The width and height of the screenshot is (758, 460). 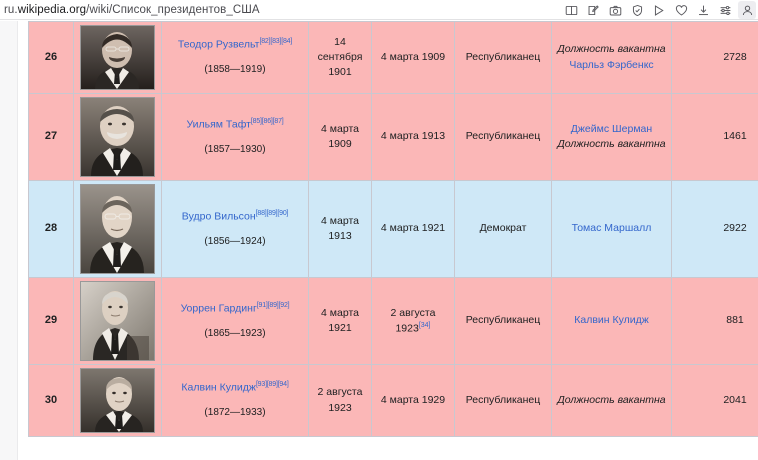 I want to click on president-name-link: Теодор Рузвельт, so click(x=218, y=44).